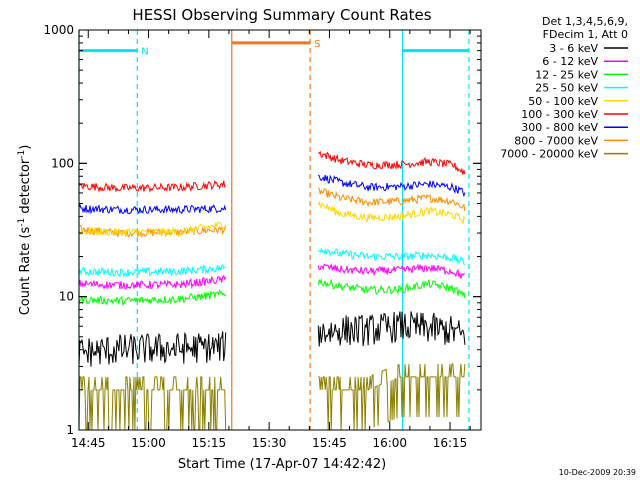 The height and width of the screenshot is (480, 640). What do you see at coordinates (389, 443) in the screenshot?
I see `x-tick-label: 16:00` at bounding box center [389, 443].